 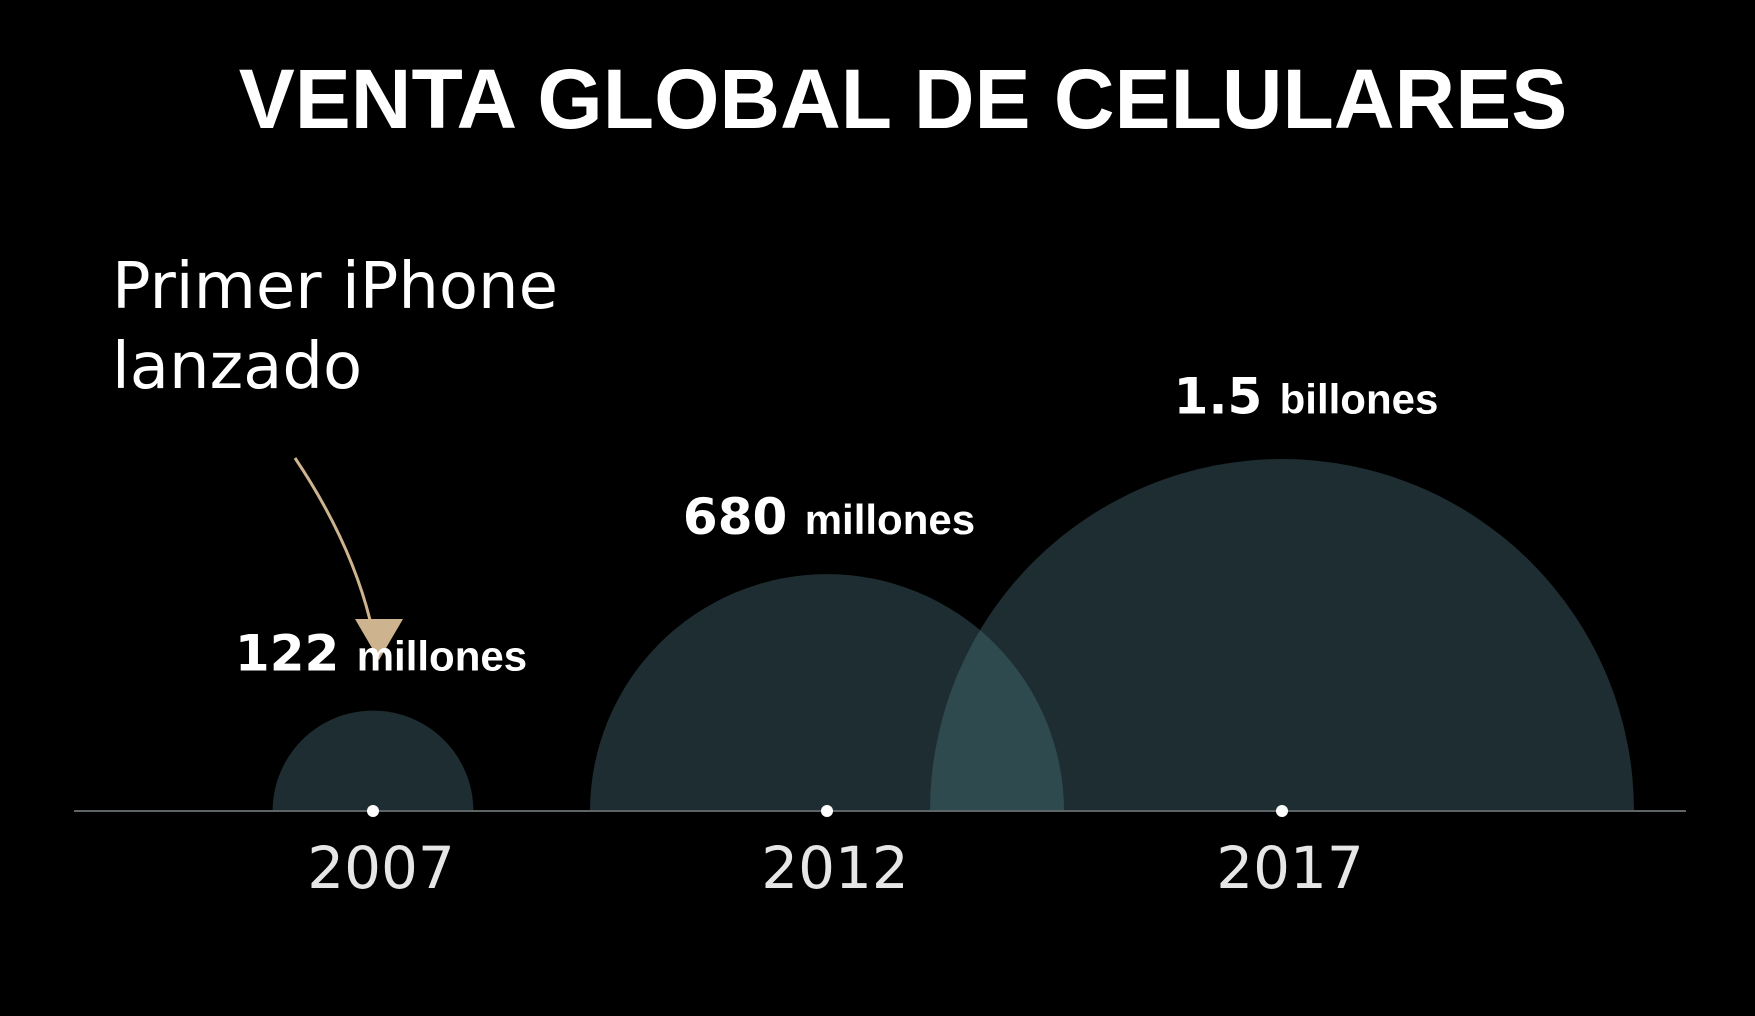 I want to click on value-label-2012: 680 millones, so click(x=829, y=517).